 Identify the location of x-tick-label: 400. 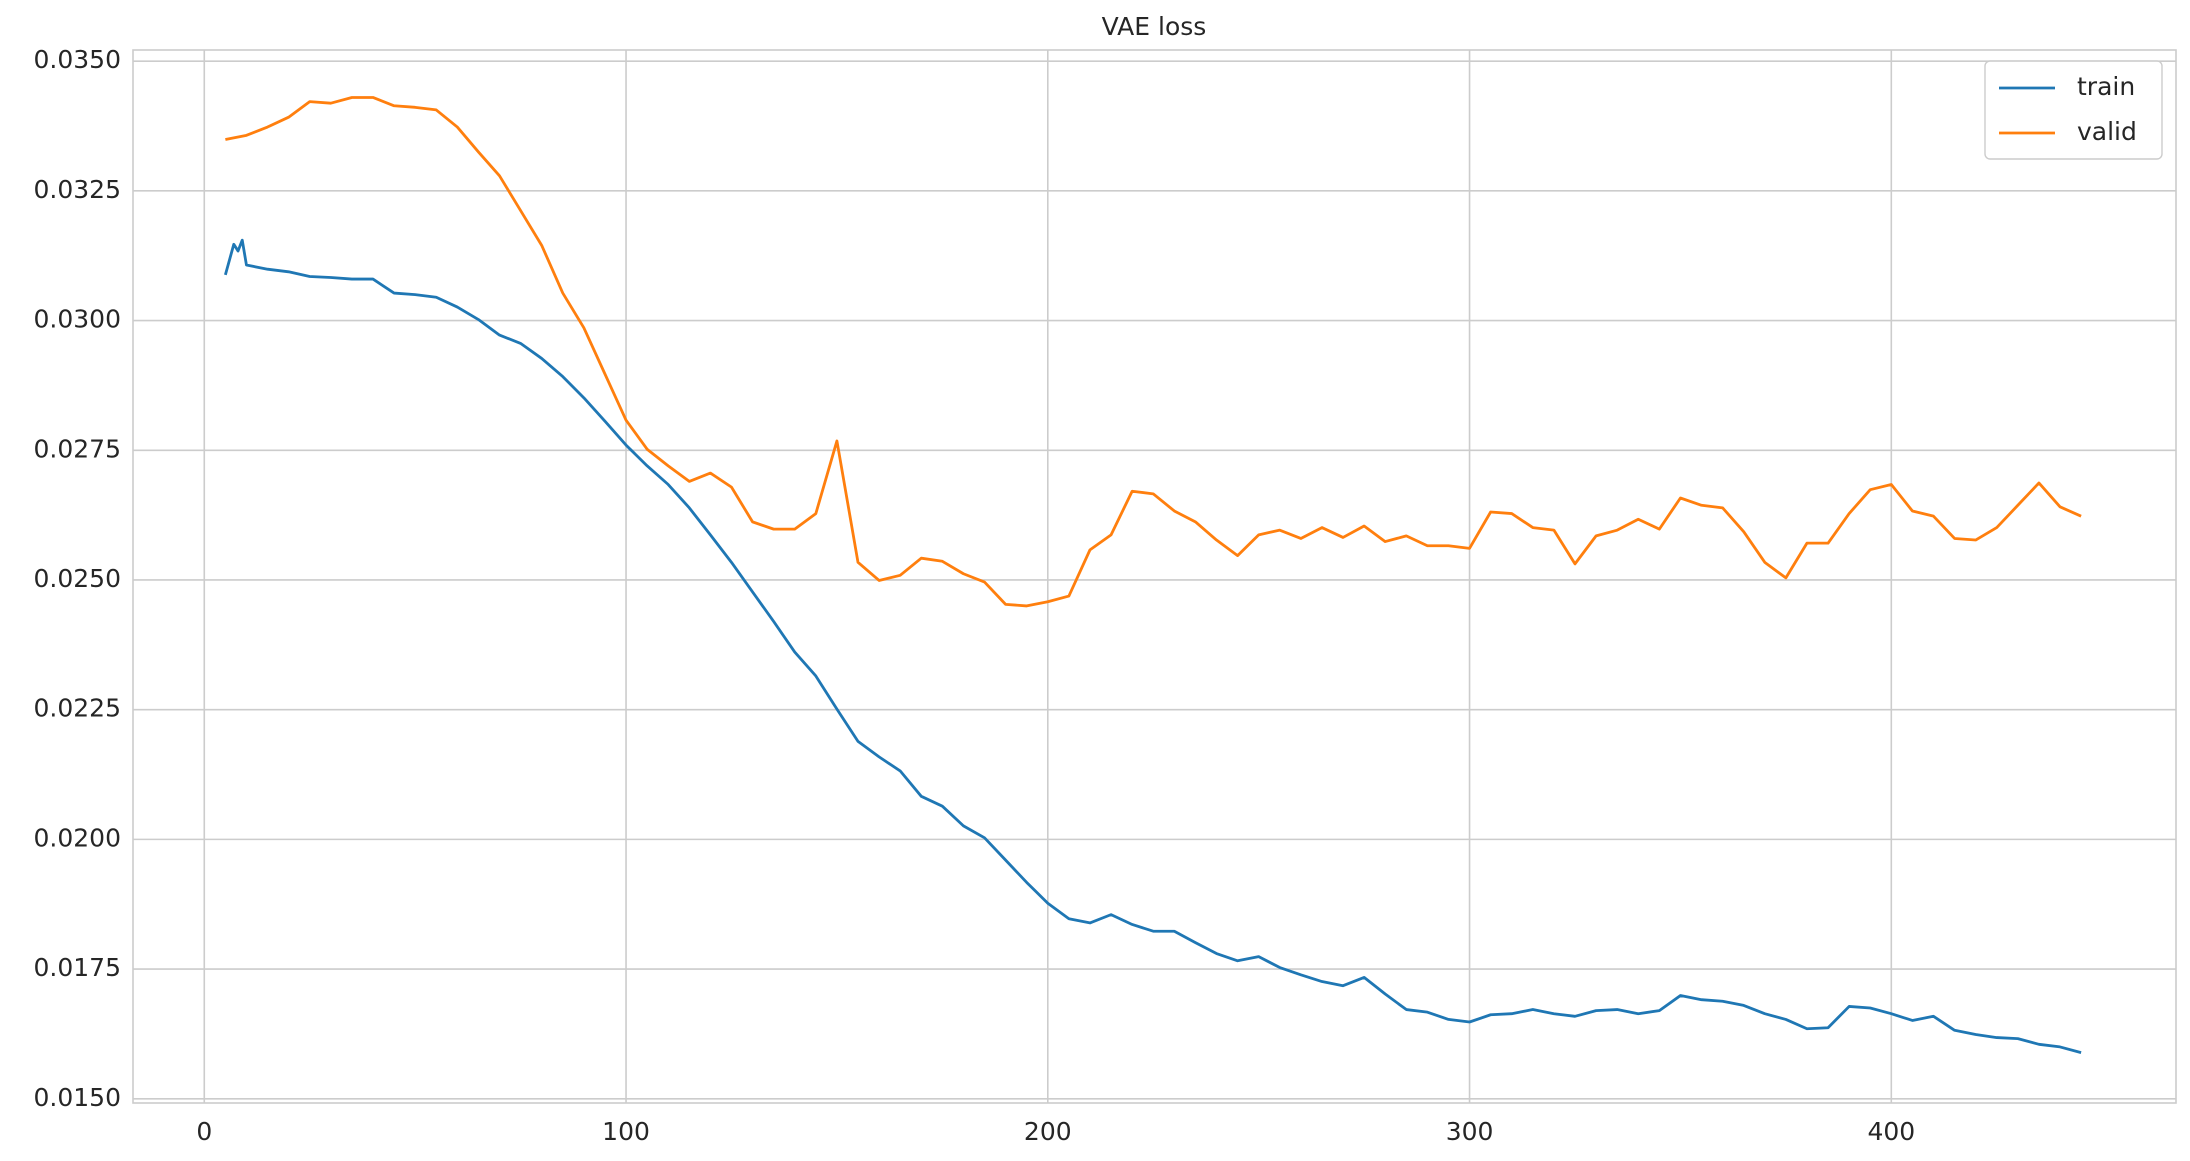
(1891, 1131).